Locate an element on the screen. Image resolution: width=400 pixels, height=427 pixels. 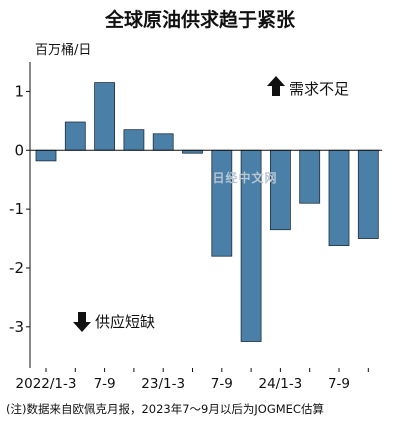
watermark: 日经中文网 is located at coordinates (244, 177).